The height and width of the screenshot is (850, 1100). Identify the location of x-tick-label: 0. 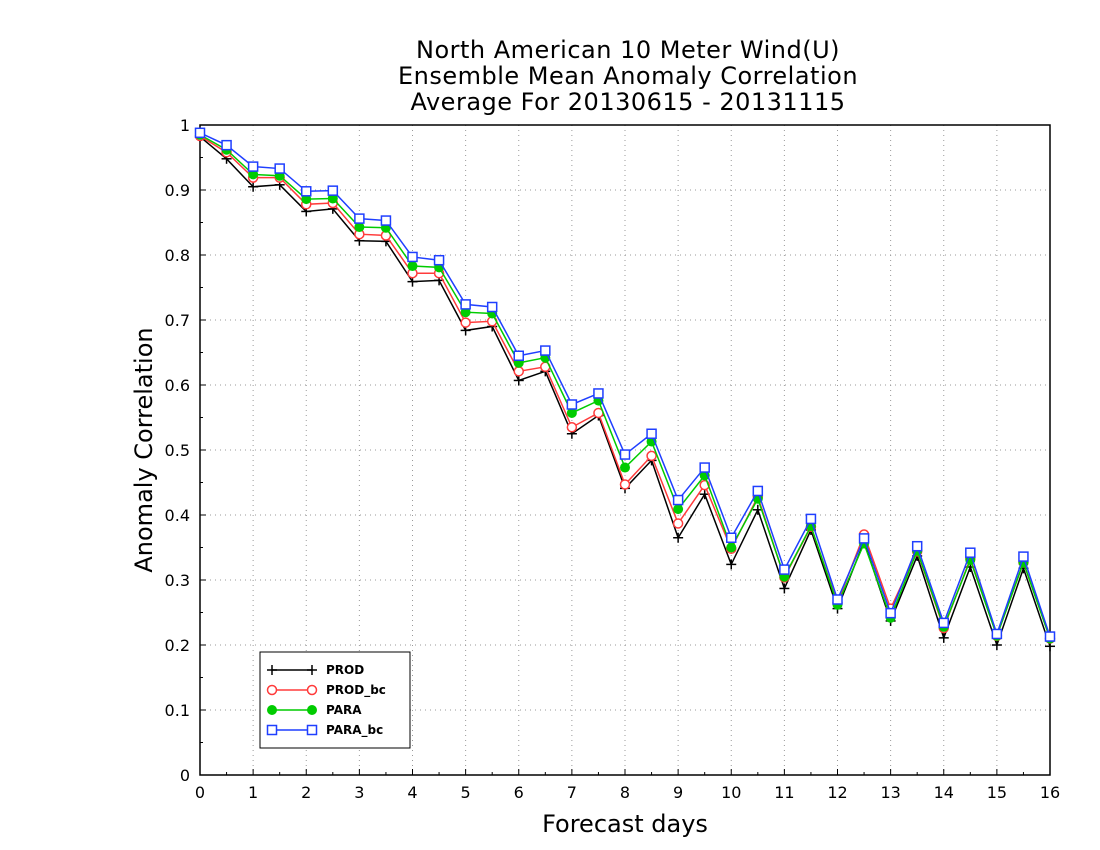
(200, 792).